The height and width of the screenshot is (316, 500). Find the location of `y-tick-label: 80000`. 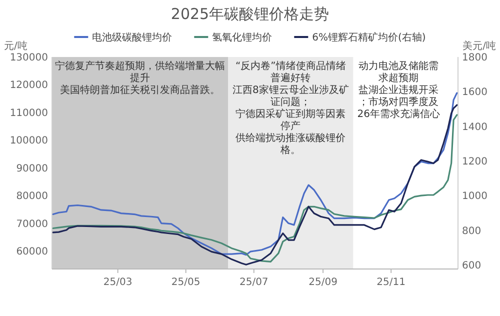

y-tick-label: 80000 is located at coordinates (32, 196).